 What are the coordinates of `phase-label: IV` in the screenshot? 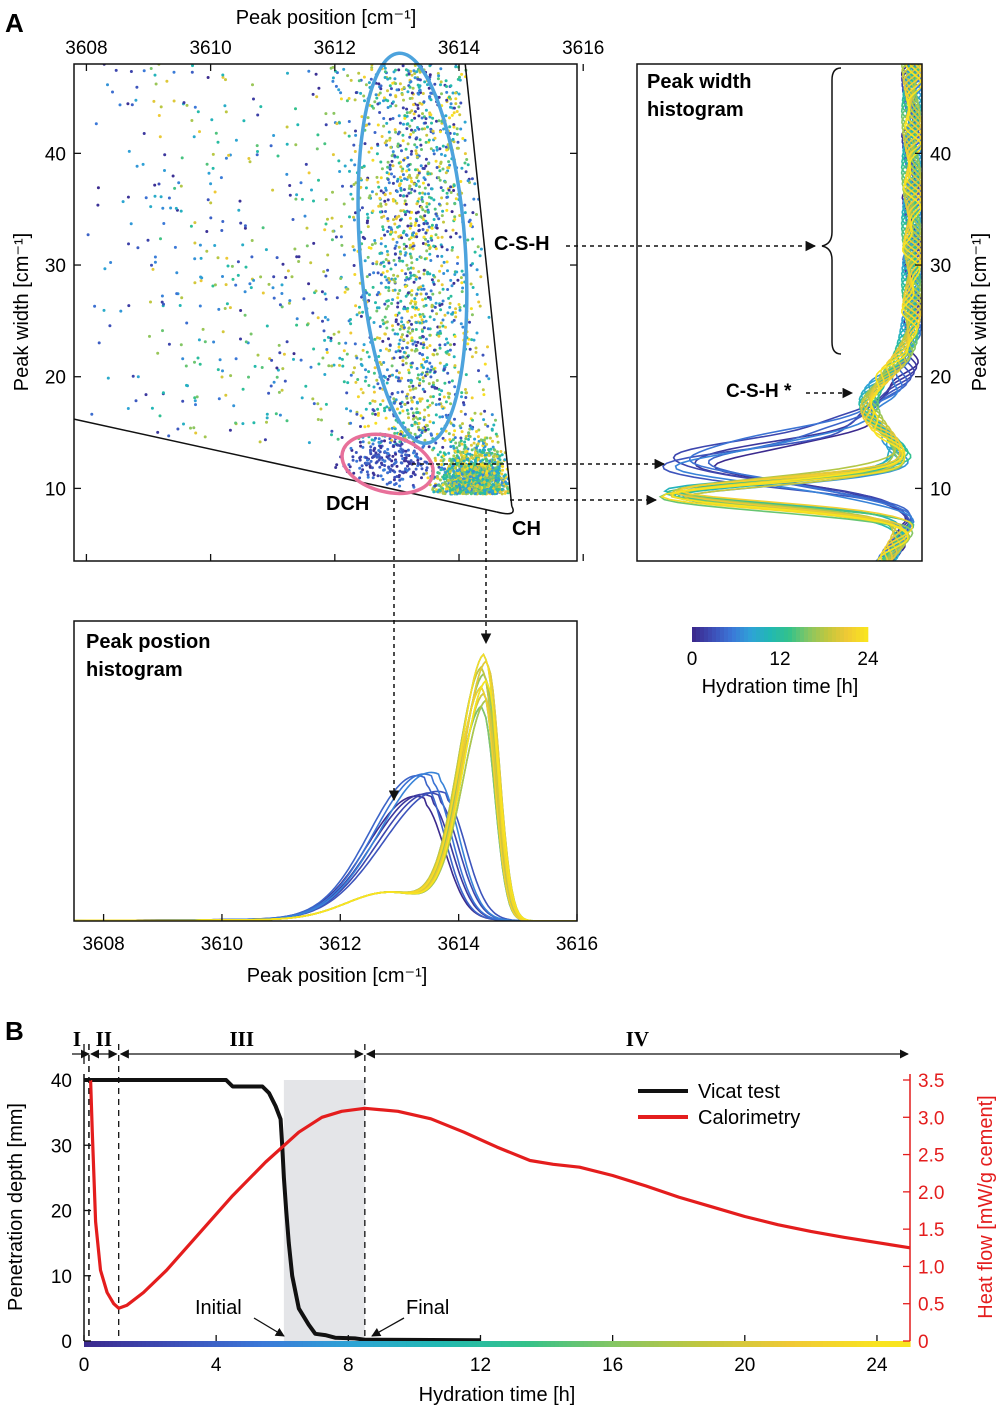 It's located at (637, 1039).